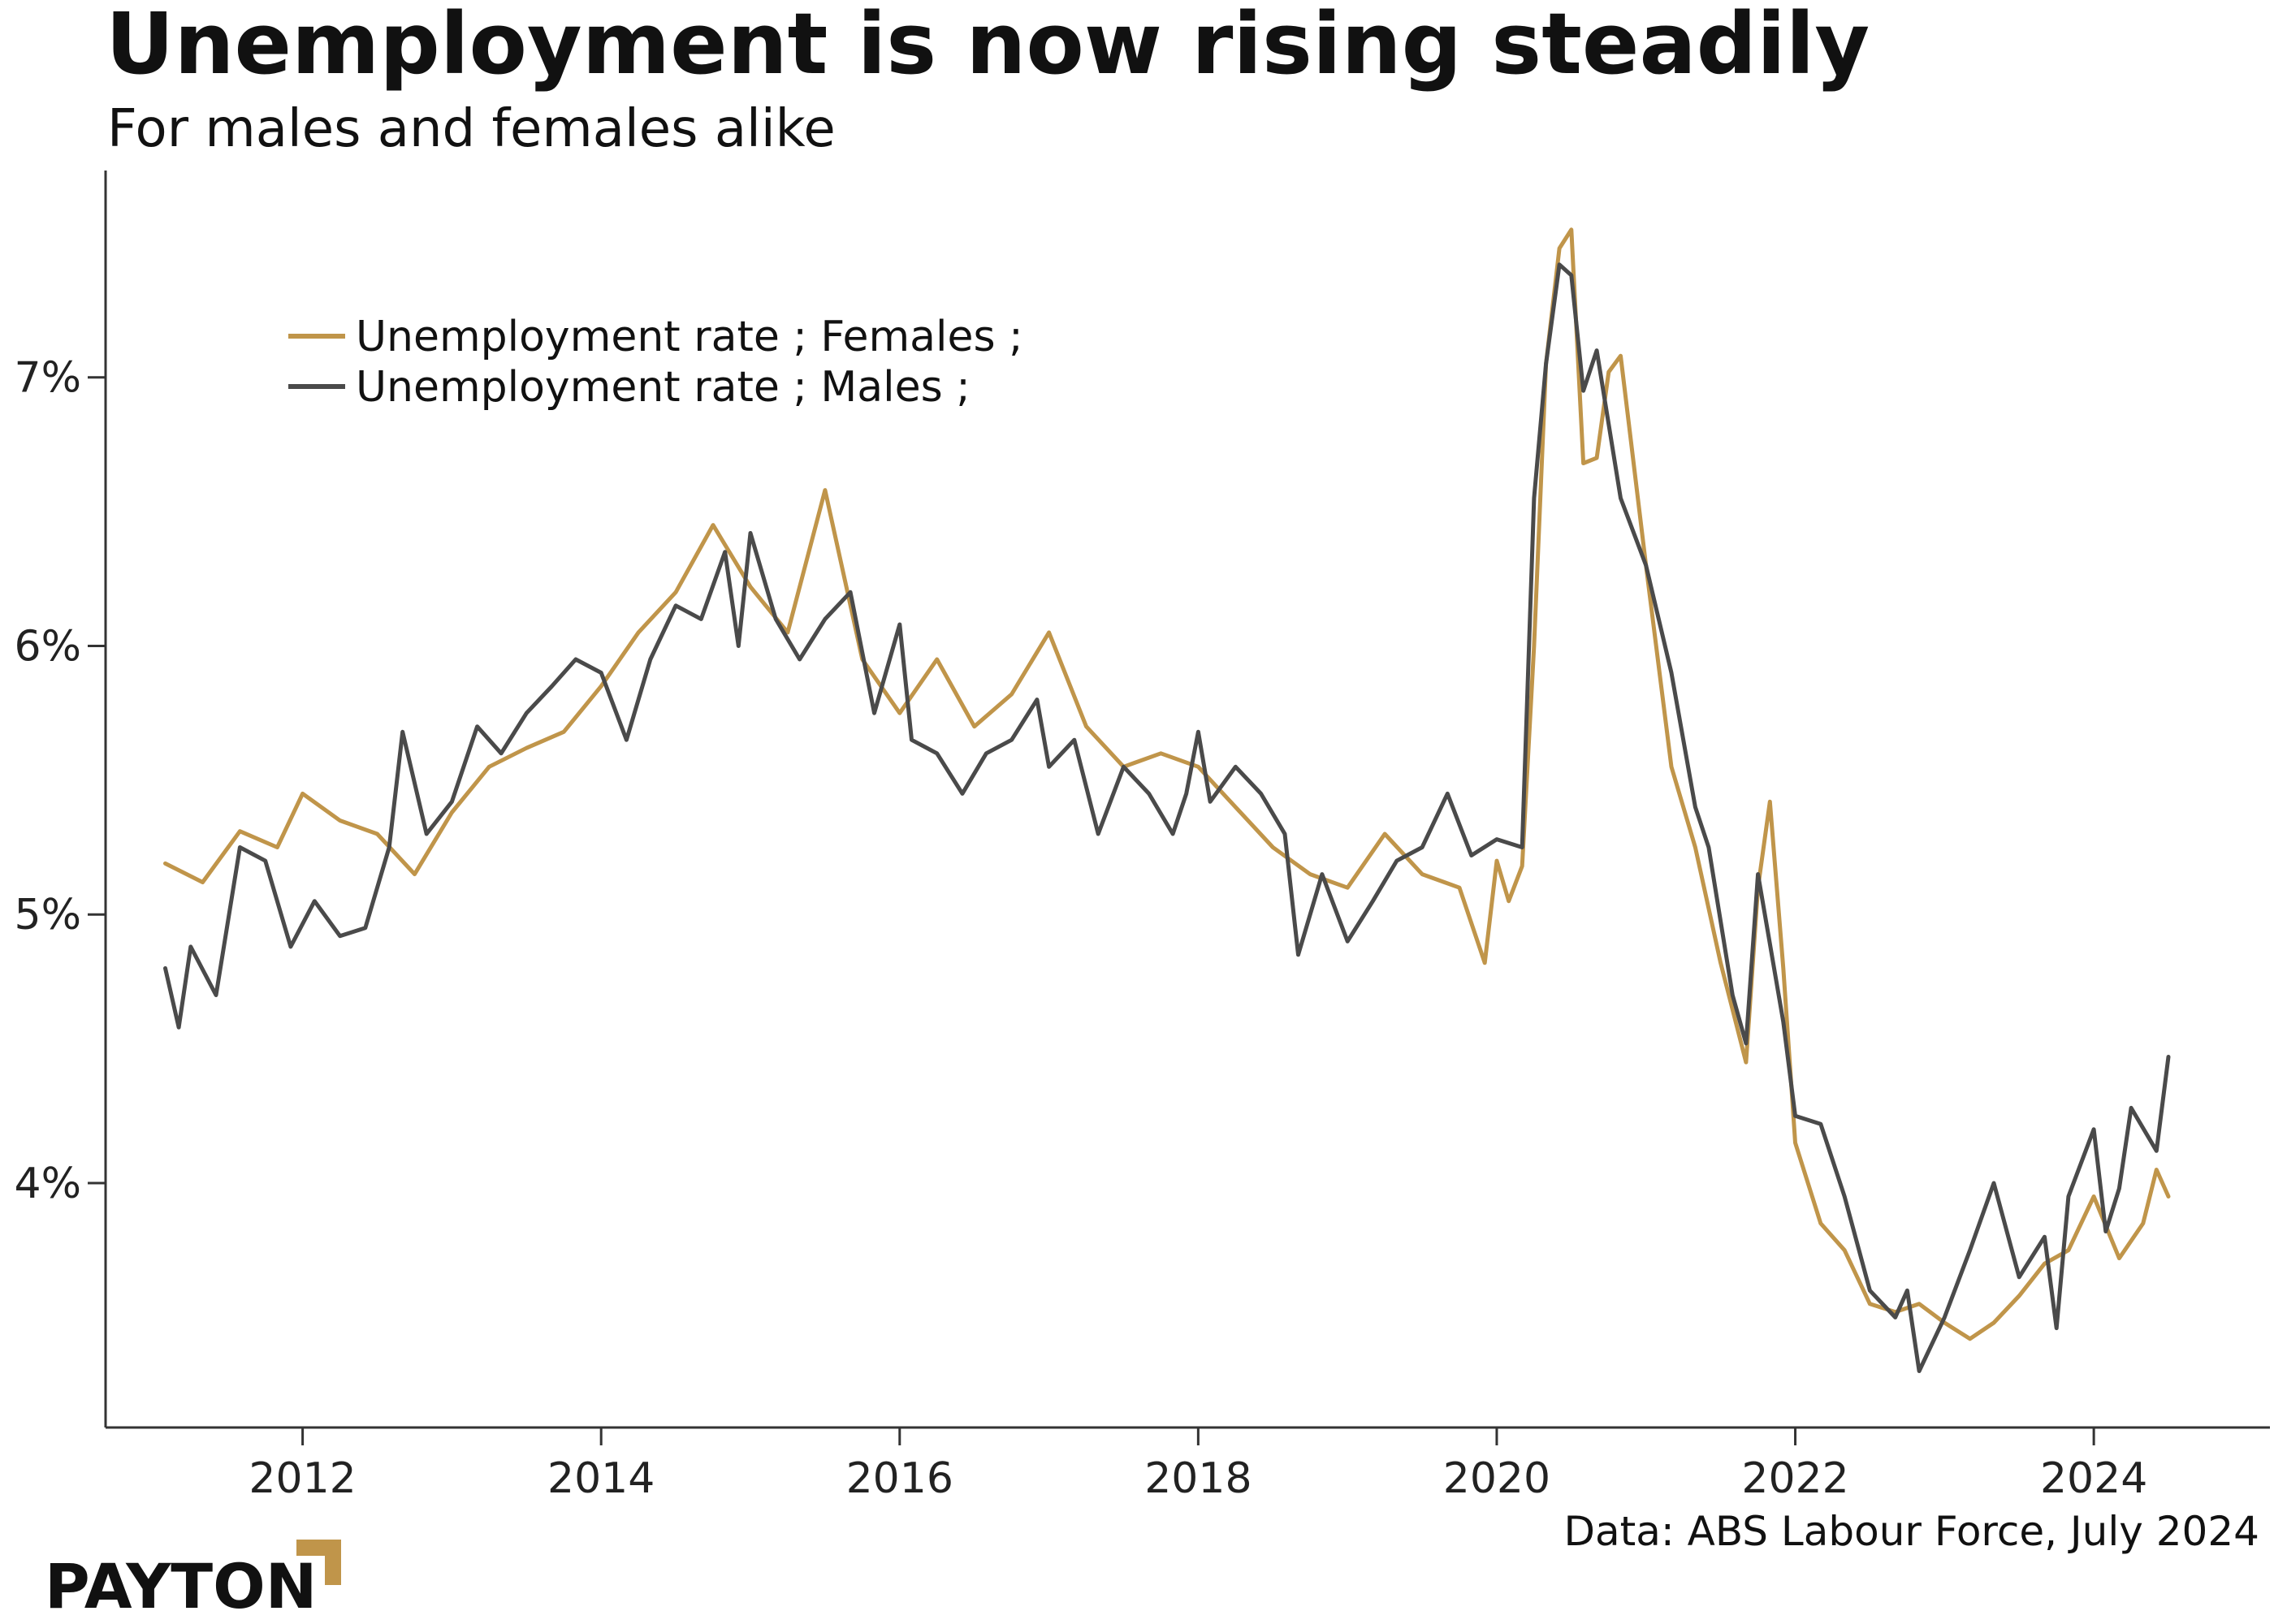 The width and height of the screenshot is (2274, 1624). Describe the element at coordinates (1911, 1532) in the screenshot. I see `source-note: Data: ABS Labour Force, July 2024` at that location.